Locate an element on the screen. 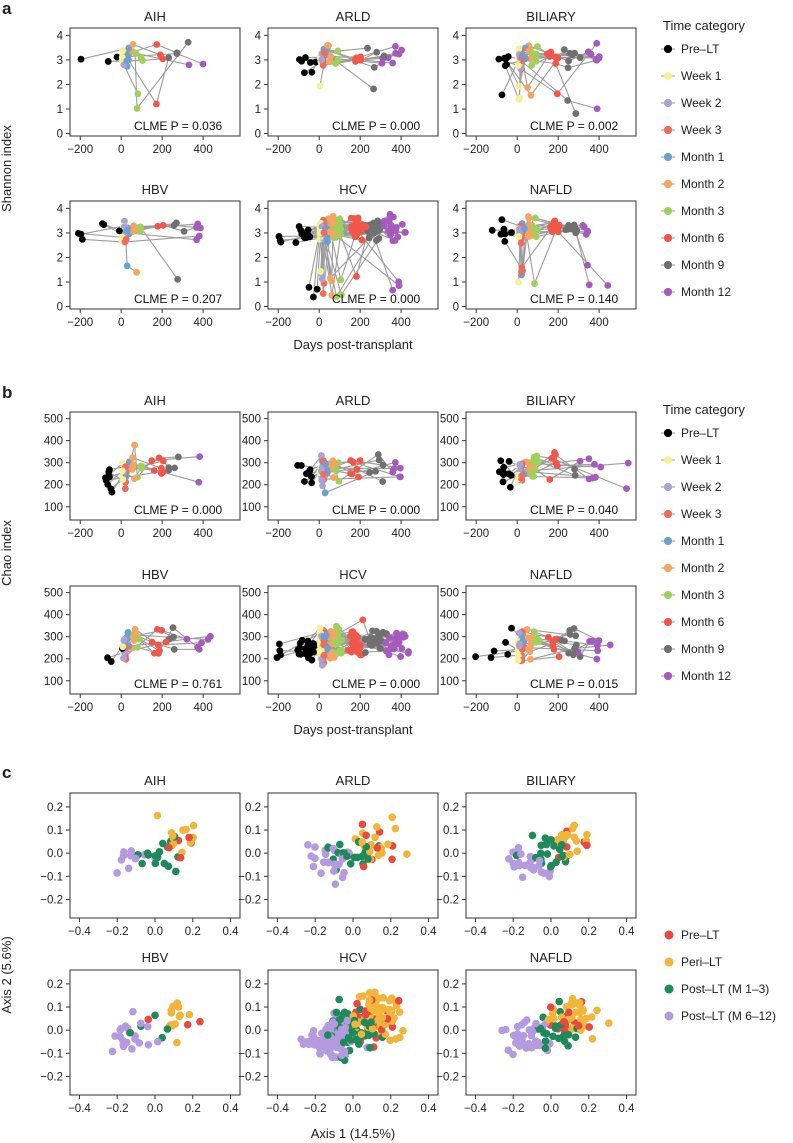  x-tick-label: −0.2 is located at coordinates (117, 1109).